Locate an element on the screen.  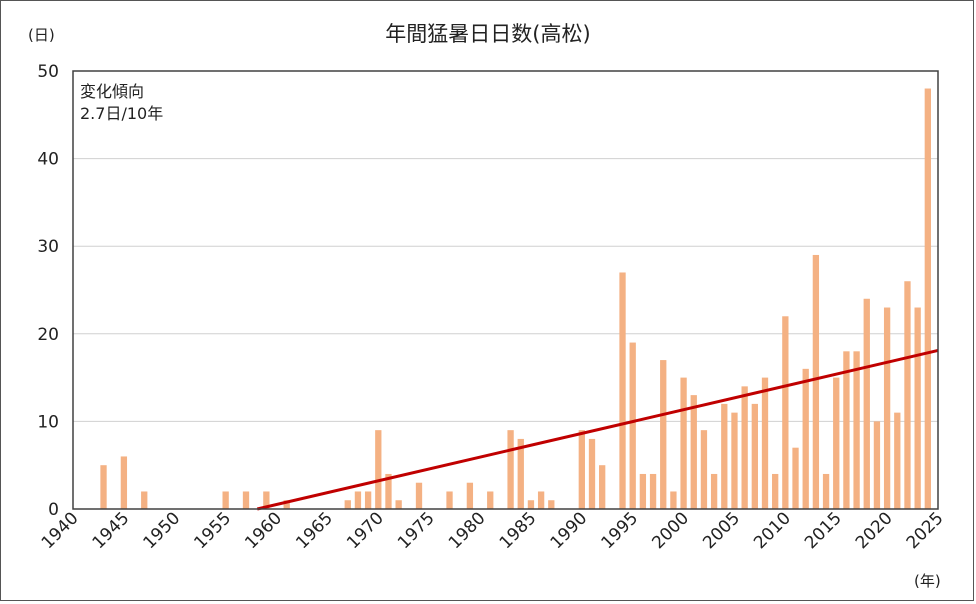
bar-2011 is located at coordinates (795, 478).